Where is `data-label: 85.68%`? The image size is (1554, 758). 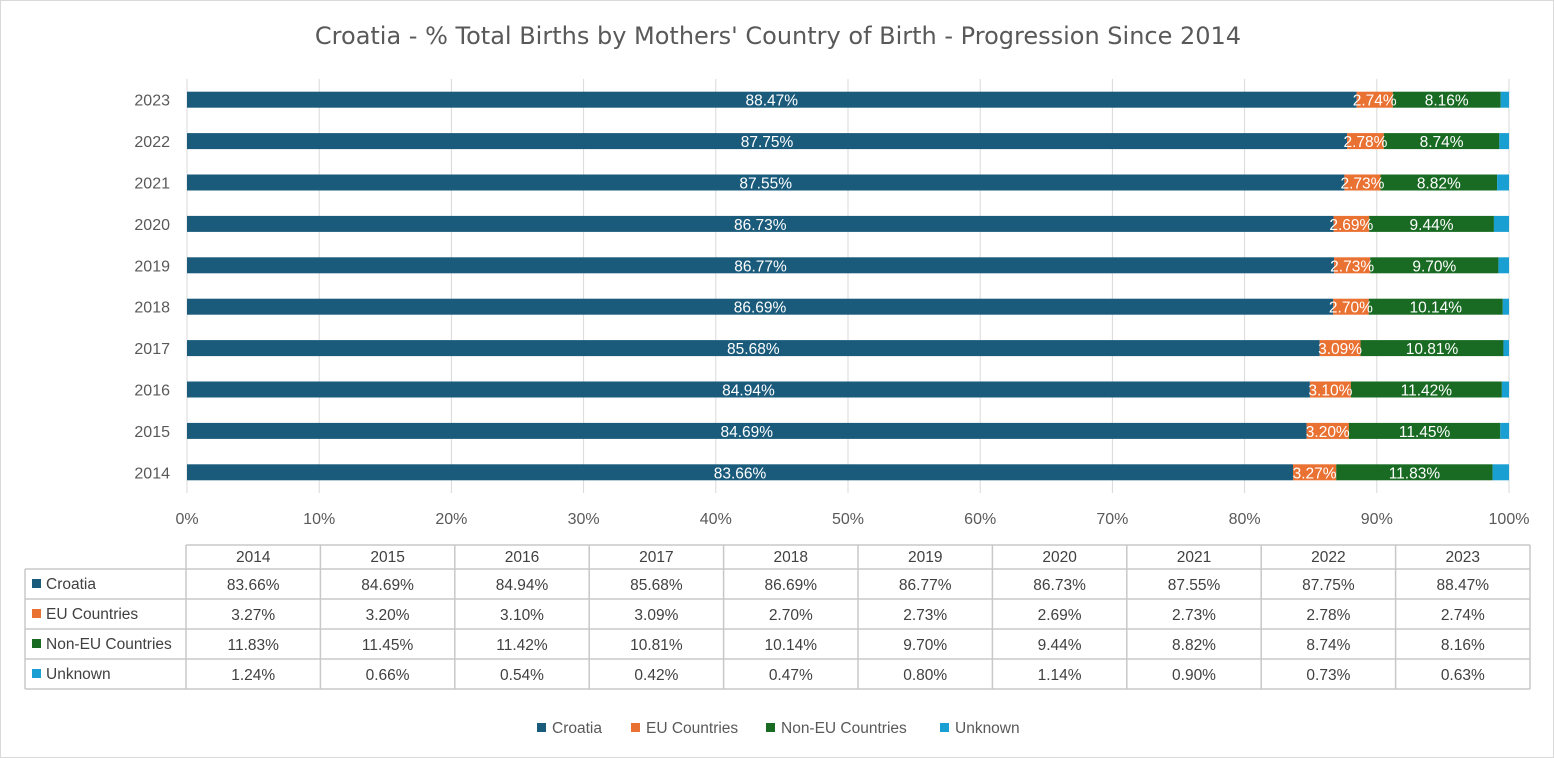
data-label: 85.68% is located at coordinates (753, 349).